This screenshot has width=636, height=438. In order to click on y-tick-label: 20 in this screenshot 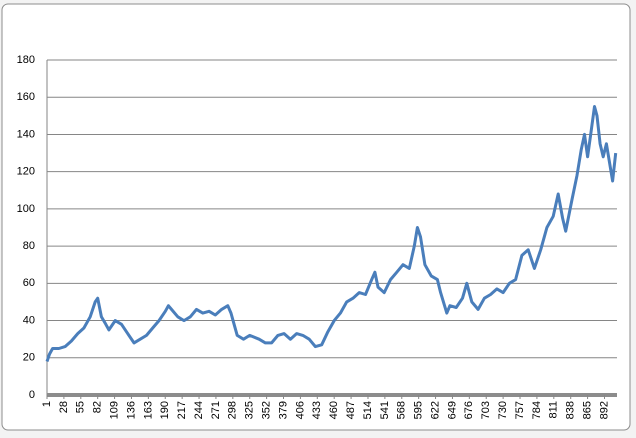, I will do `click(29, 358)`.